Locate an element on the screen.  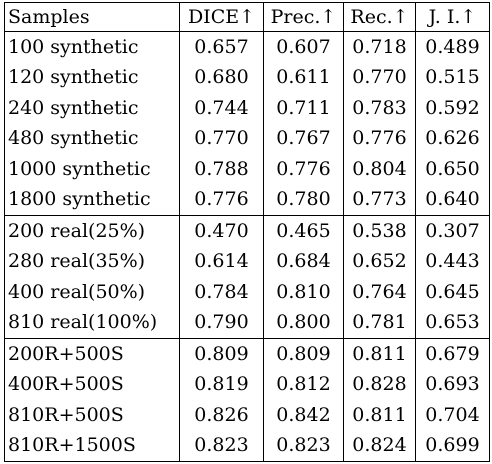
cell-dice: 0.819 is located at coordinates (221, 384).